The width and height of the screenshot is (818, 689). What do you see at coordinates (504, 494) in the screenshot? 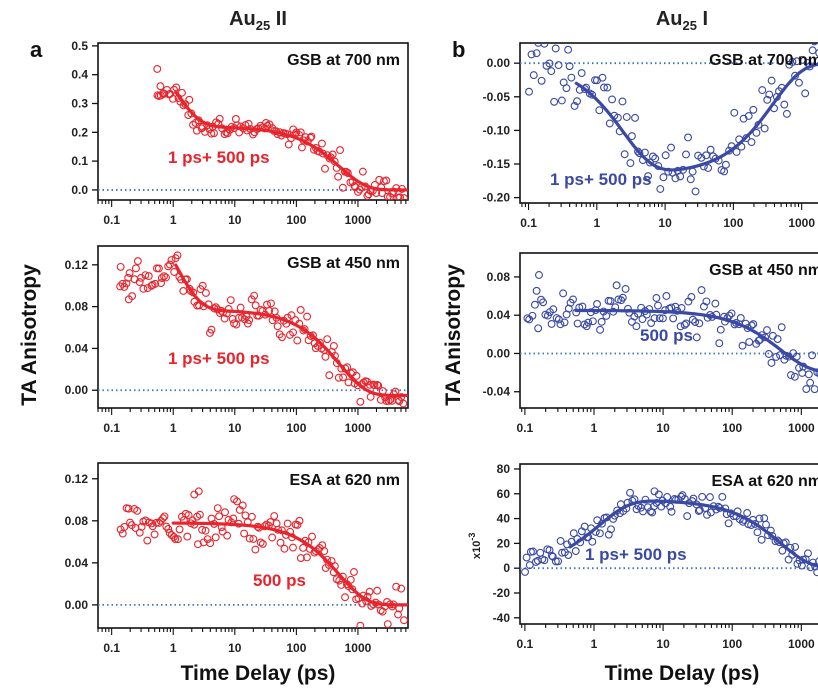
I see `y-tick-label: 60` at bounding box center [504, 494].